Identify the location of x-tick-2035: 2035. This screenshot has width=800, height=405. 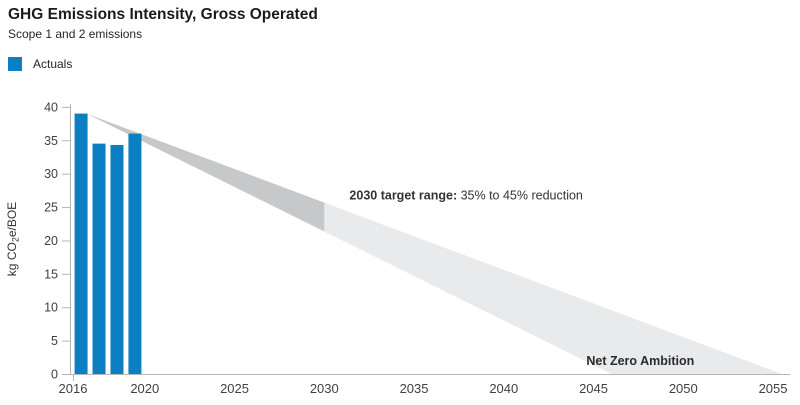
(414, 388).